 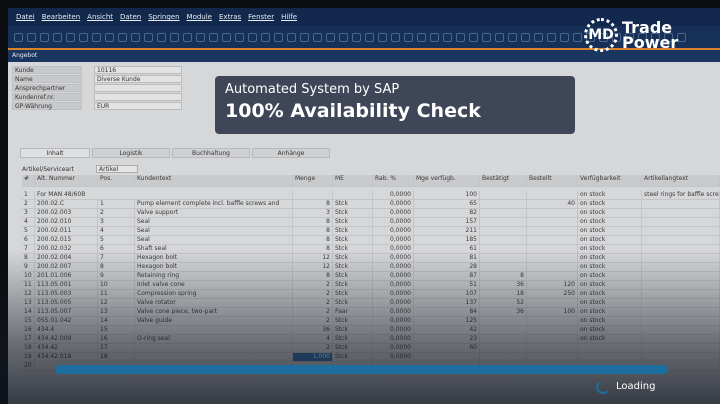 What do you see at coordinates (447, 249) in the screenshot?
I see `table-cell: 61` at bounding box center [447, 249].